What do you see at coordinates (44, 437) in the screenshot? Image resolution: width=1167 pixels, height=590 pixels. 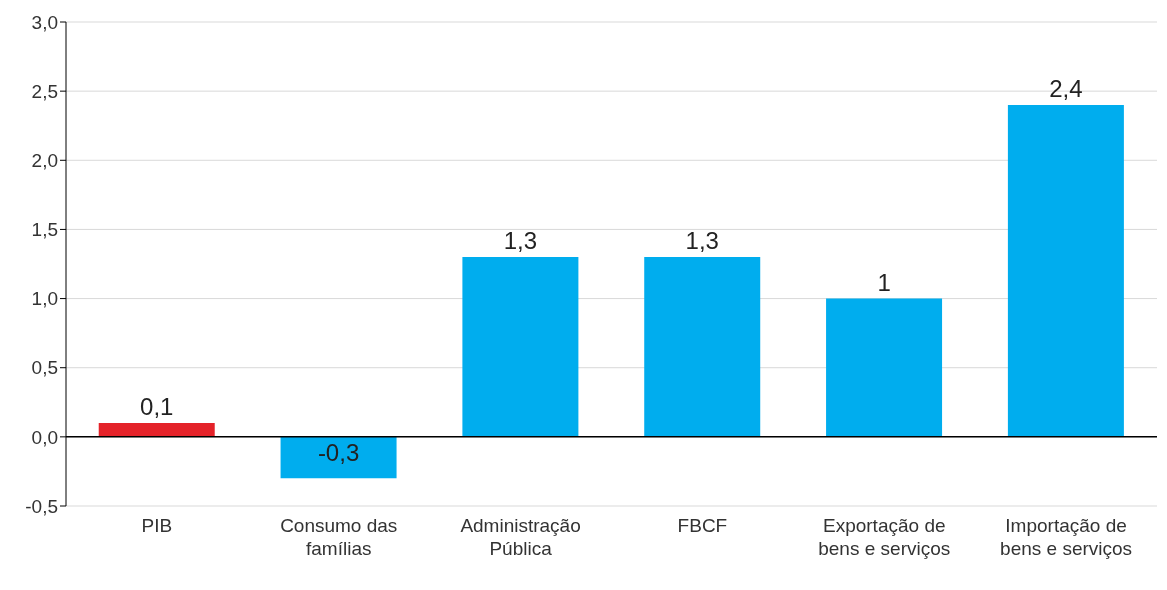 I see `y-tick-label: 0,0` at bounding box center [44, 437].